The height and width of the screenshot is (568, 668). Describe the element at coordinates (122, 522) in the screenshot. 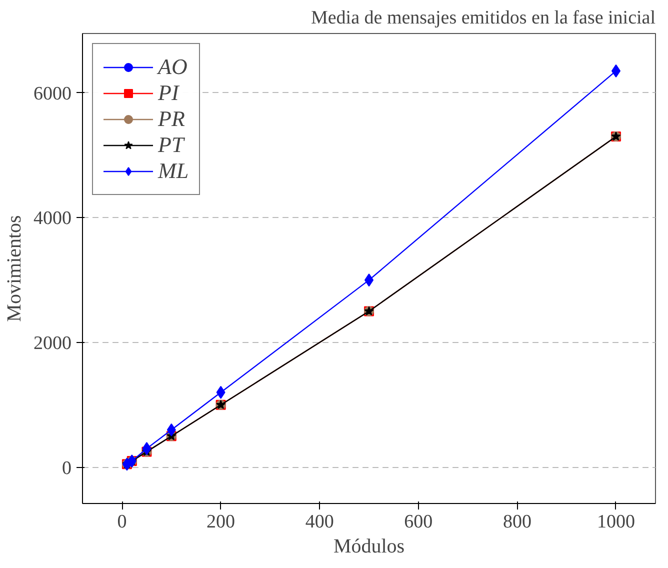

I see `x-tick-label: 0` at that location.